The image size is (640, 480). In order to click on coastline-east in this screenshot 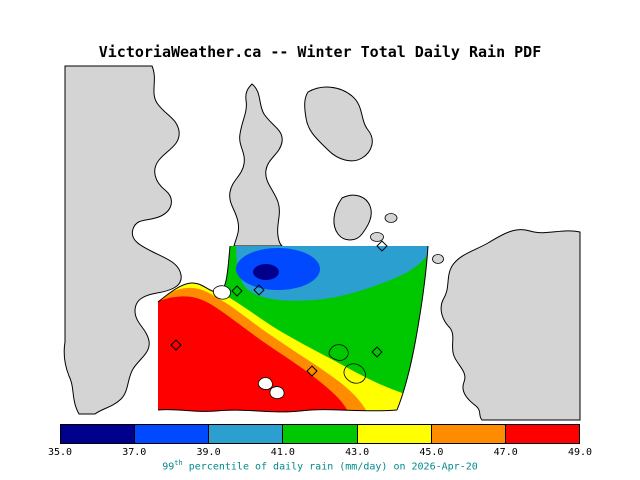, I will do `click(412, 328)`.